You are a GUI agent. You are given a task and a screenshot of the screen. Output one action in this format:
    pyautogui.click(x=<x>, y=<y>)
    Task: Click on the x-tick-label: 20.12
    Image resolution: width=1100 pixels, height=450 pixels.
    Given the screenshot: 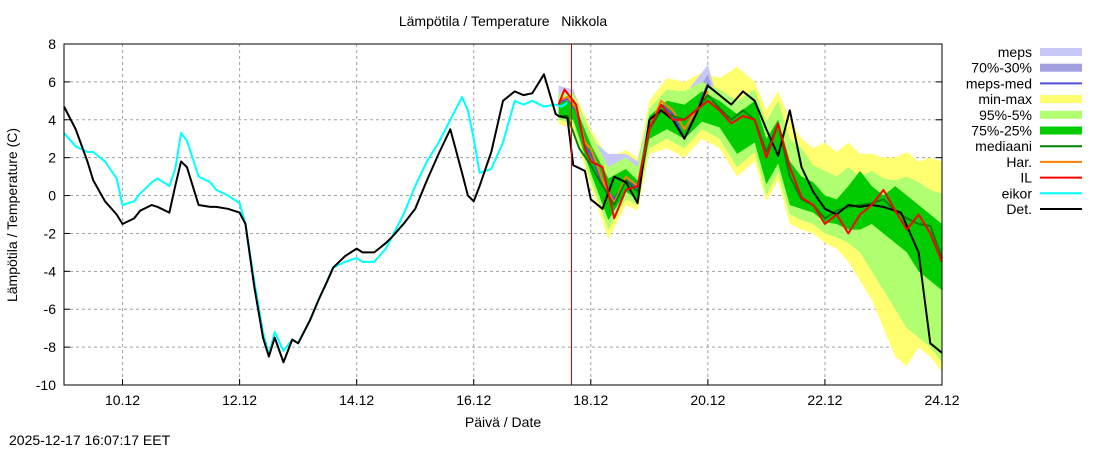 What is the action you would take?
    pyautogui.click(x=707, y=400)
    